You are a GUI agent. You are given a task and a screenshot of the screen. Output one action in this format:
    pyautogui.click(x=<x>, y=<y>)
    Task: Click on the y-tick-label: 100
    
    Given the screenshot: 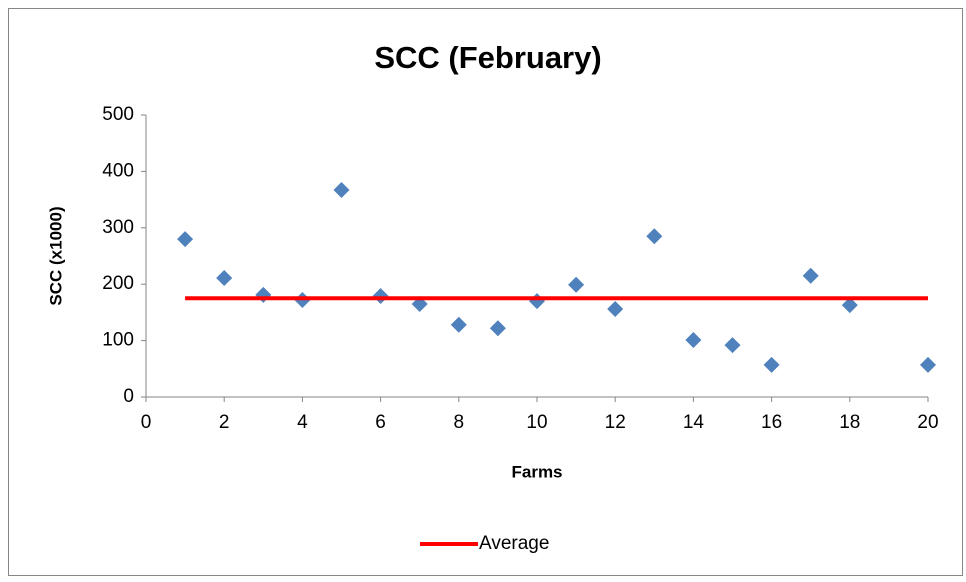 What is the action you would take?
    pyautogui.click(x=118, y=340)
    